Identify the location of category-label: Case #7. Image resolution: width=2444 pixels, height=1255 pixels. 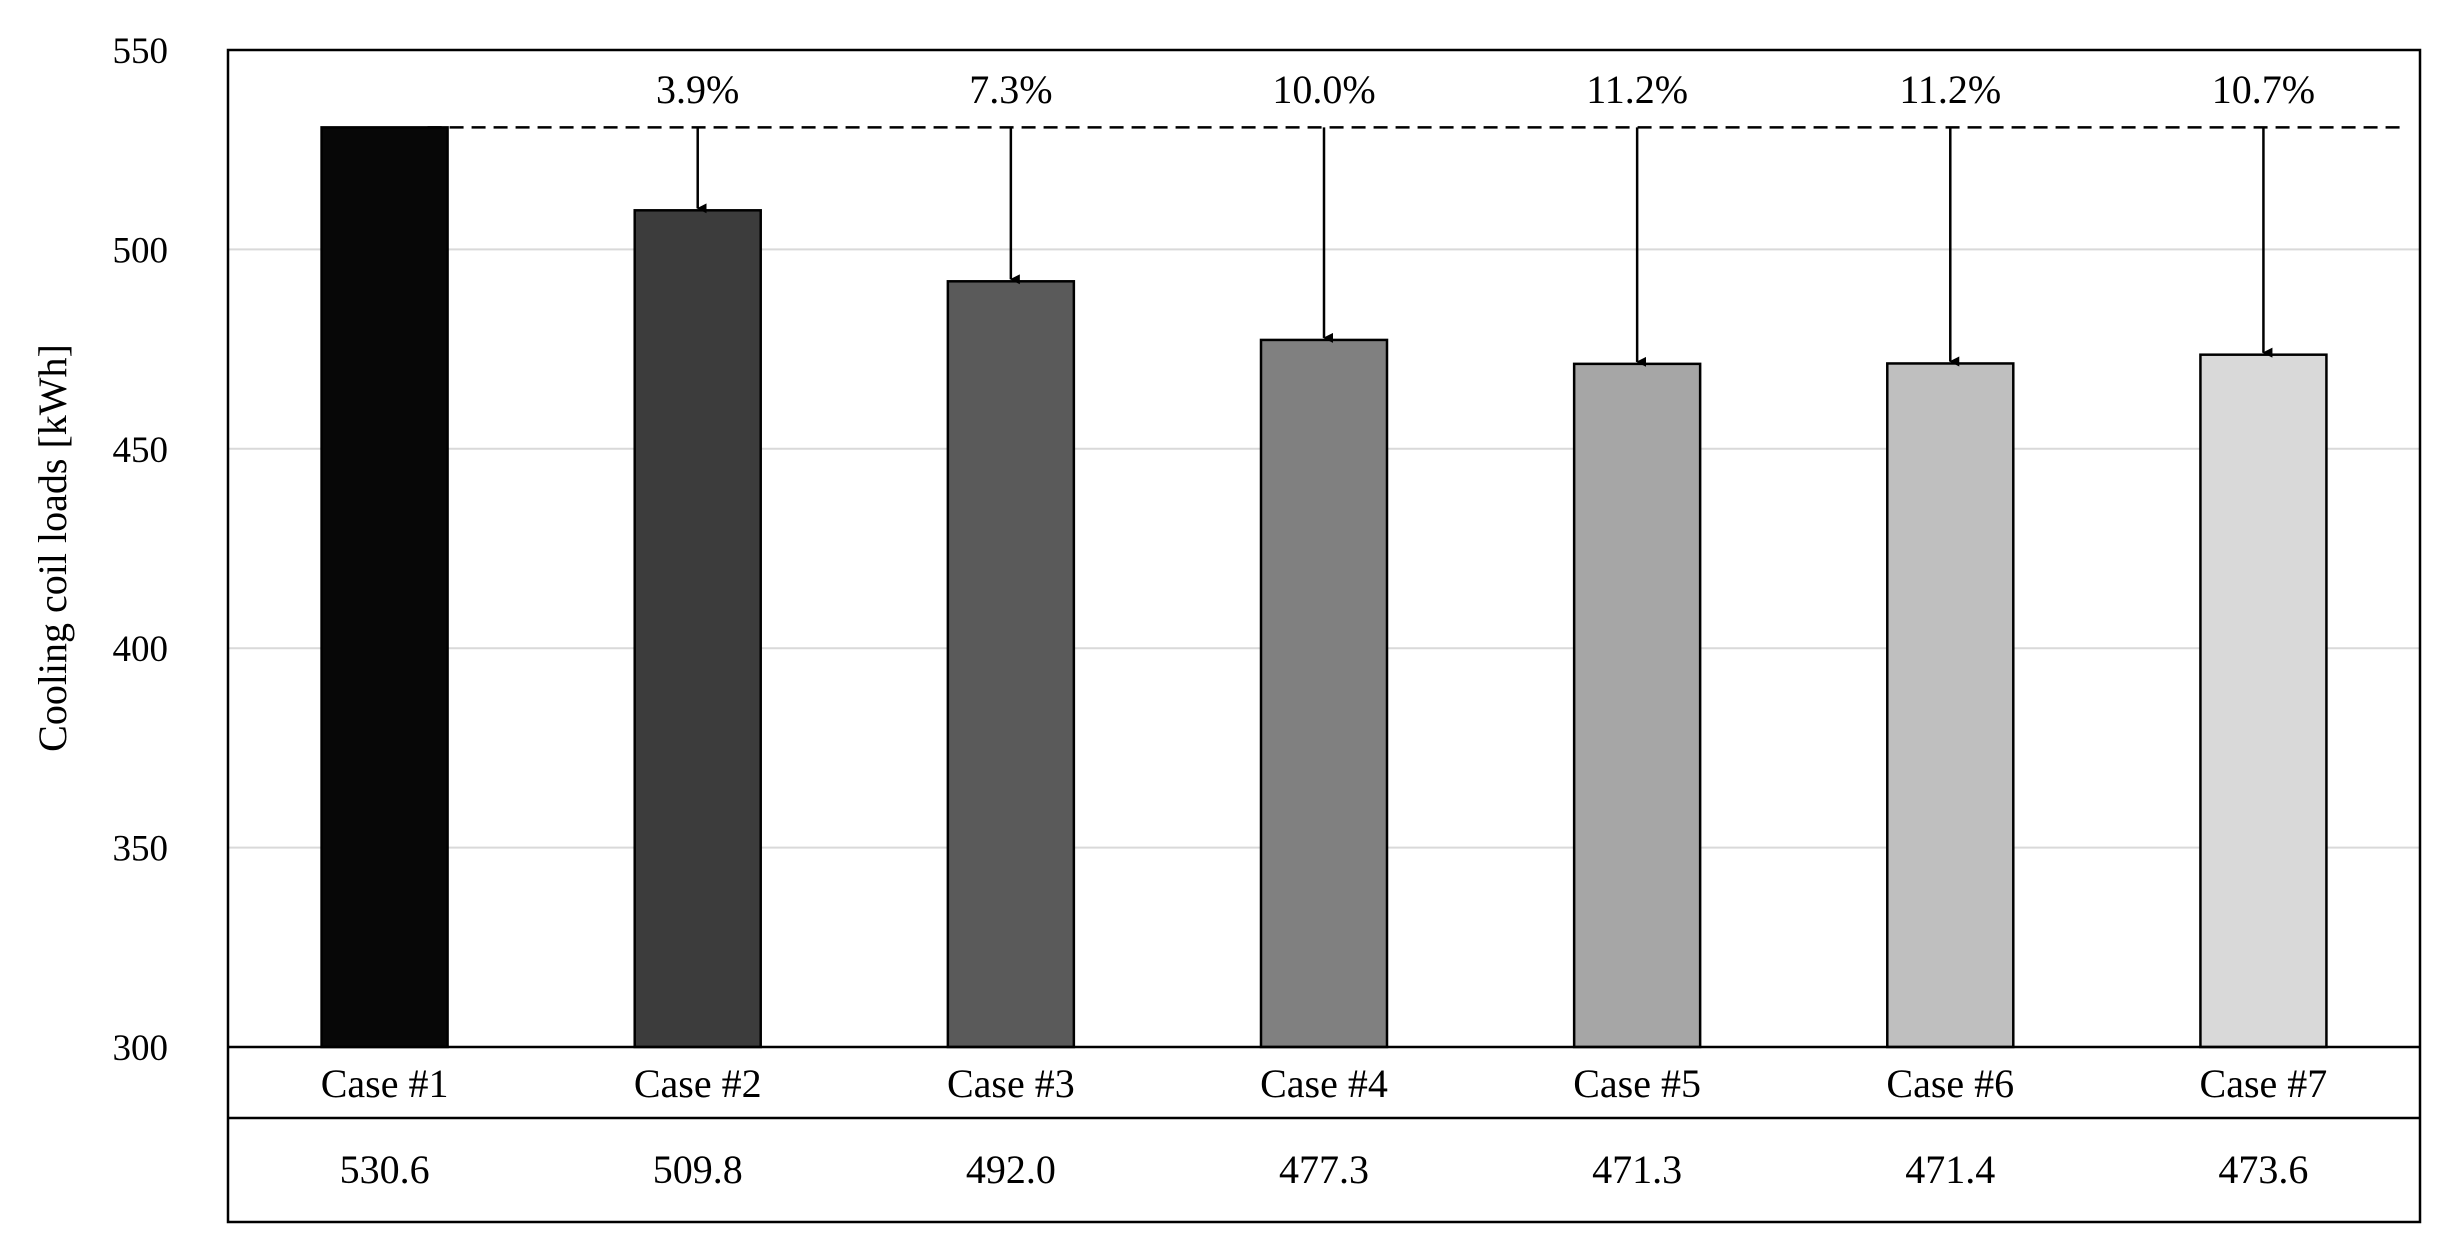
(2264, 1083).